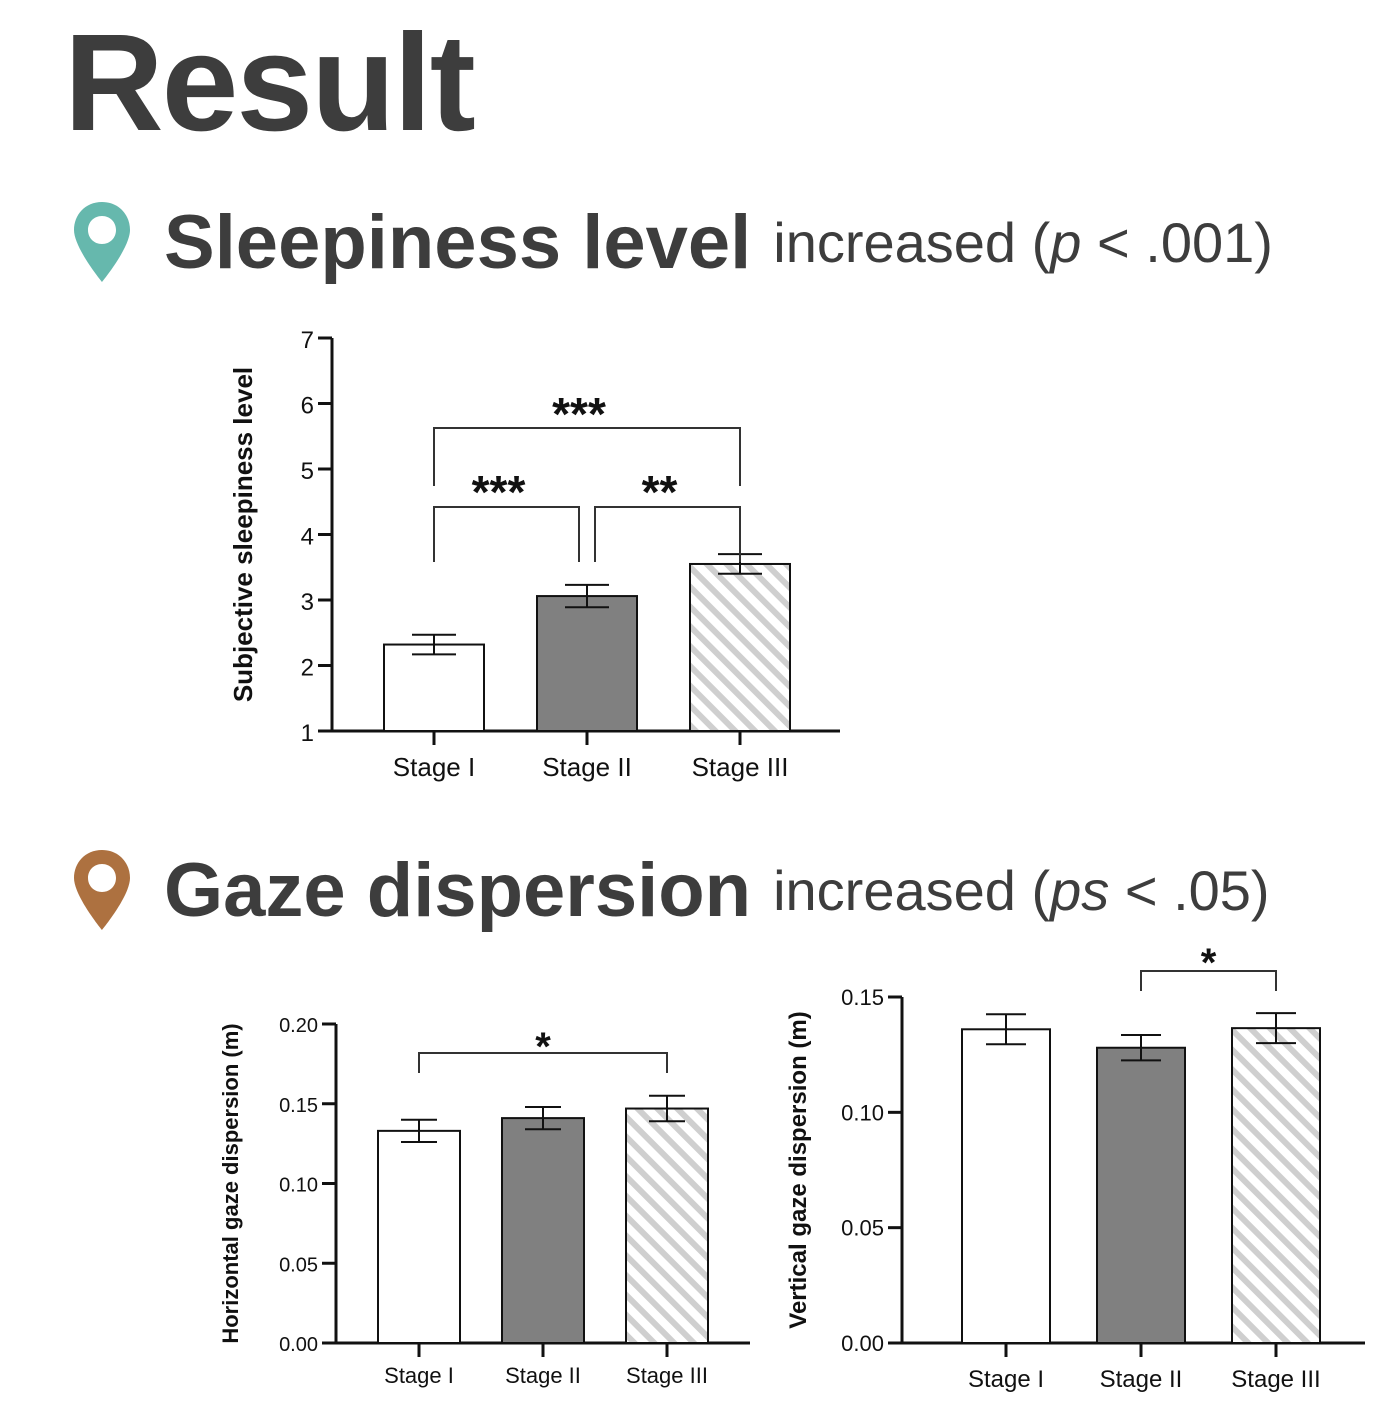 This screenshot has height=1414, width=1388. I want to click on y-axis-label: Vertical gaze dispersion (m), so click(798, 1169).